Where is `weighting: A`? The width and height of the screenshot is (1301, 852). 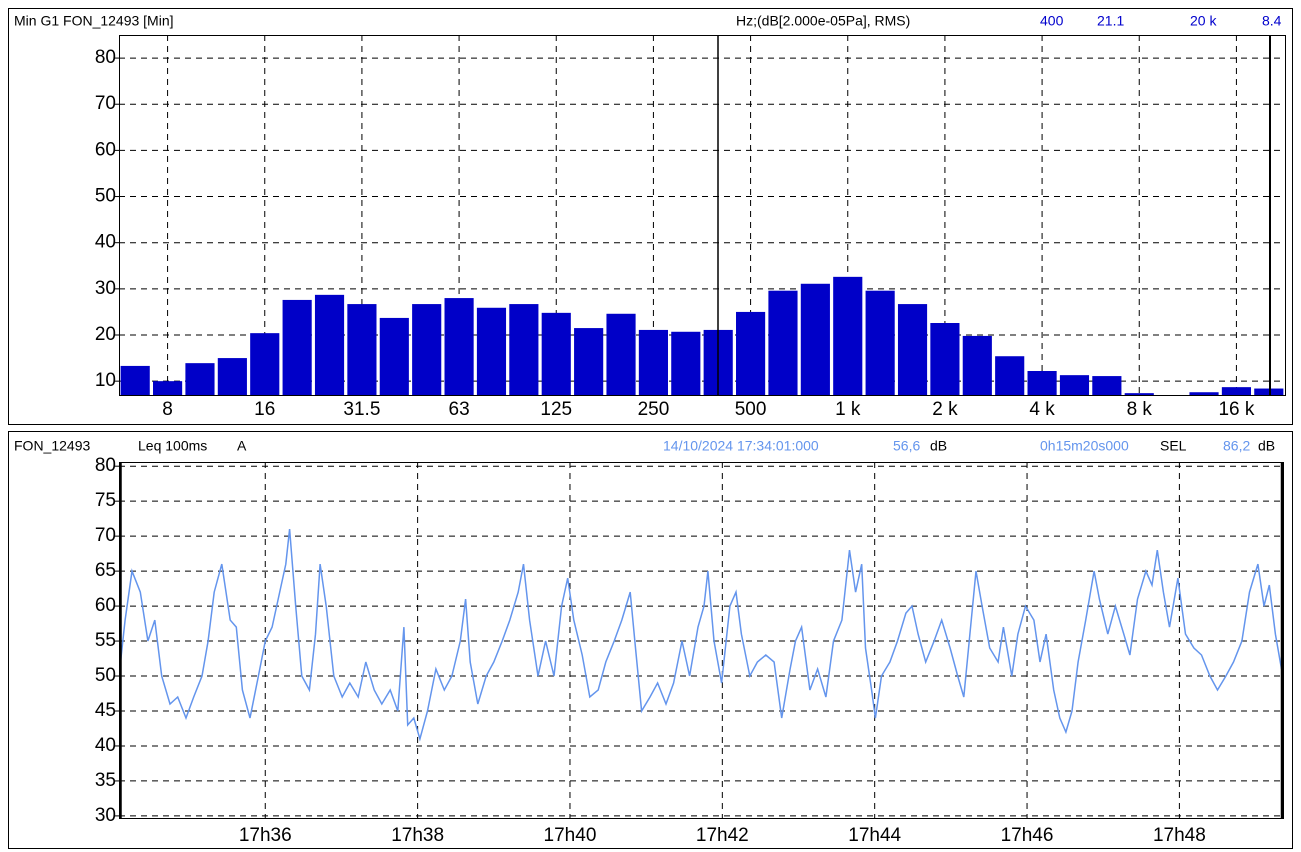 weighting: A is located at coordinates (242, 446).